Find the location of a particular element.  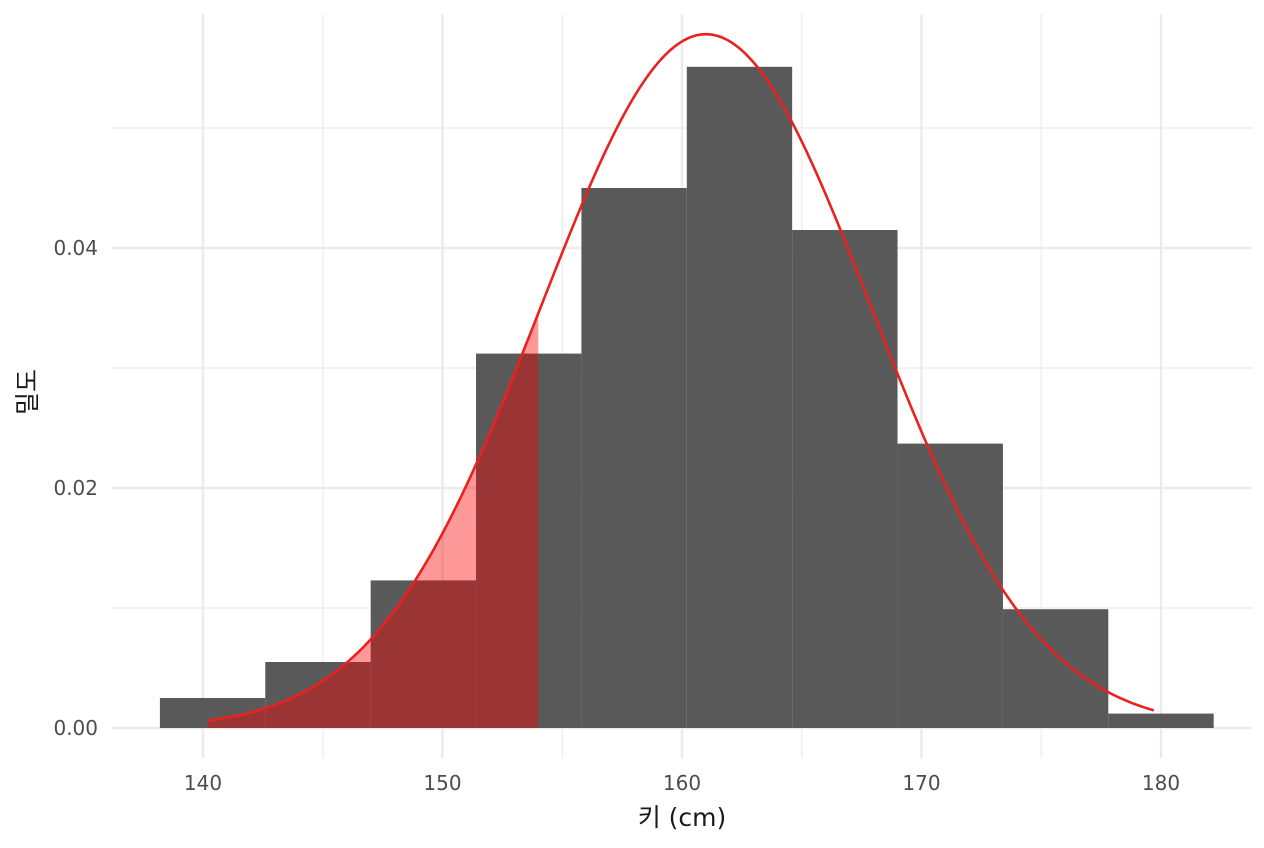

shaded-area is located at coordinates (373, 520).